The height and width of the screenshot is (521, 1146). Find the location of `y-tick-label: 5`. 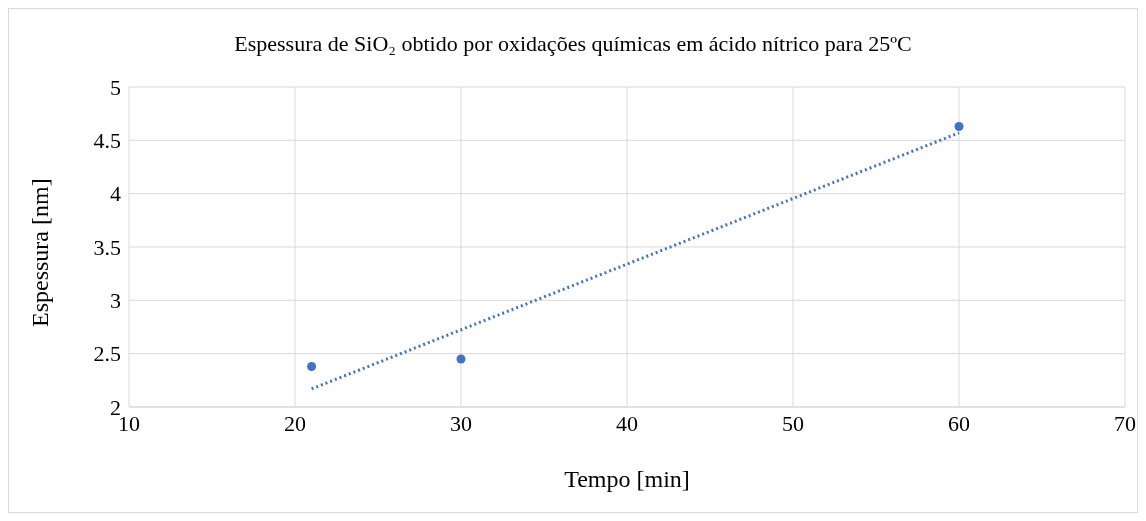

y-tick-label: 5 is located at coordinates (115, 87).